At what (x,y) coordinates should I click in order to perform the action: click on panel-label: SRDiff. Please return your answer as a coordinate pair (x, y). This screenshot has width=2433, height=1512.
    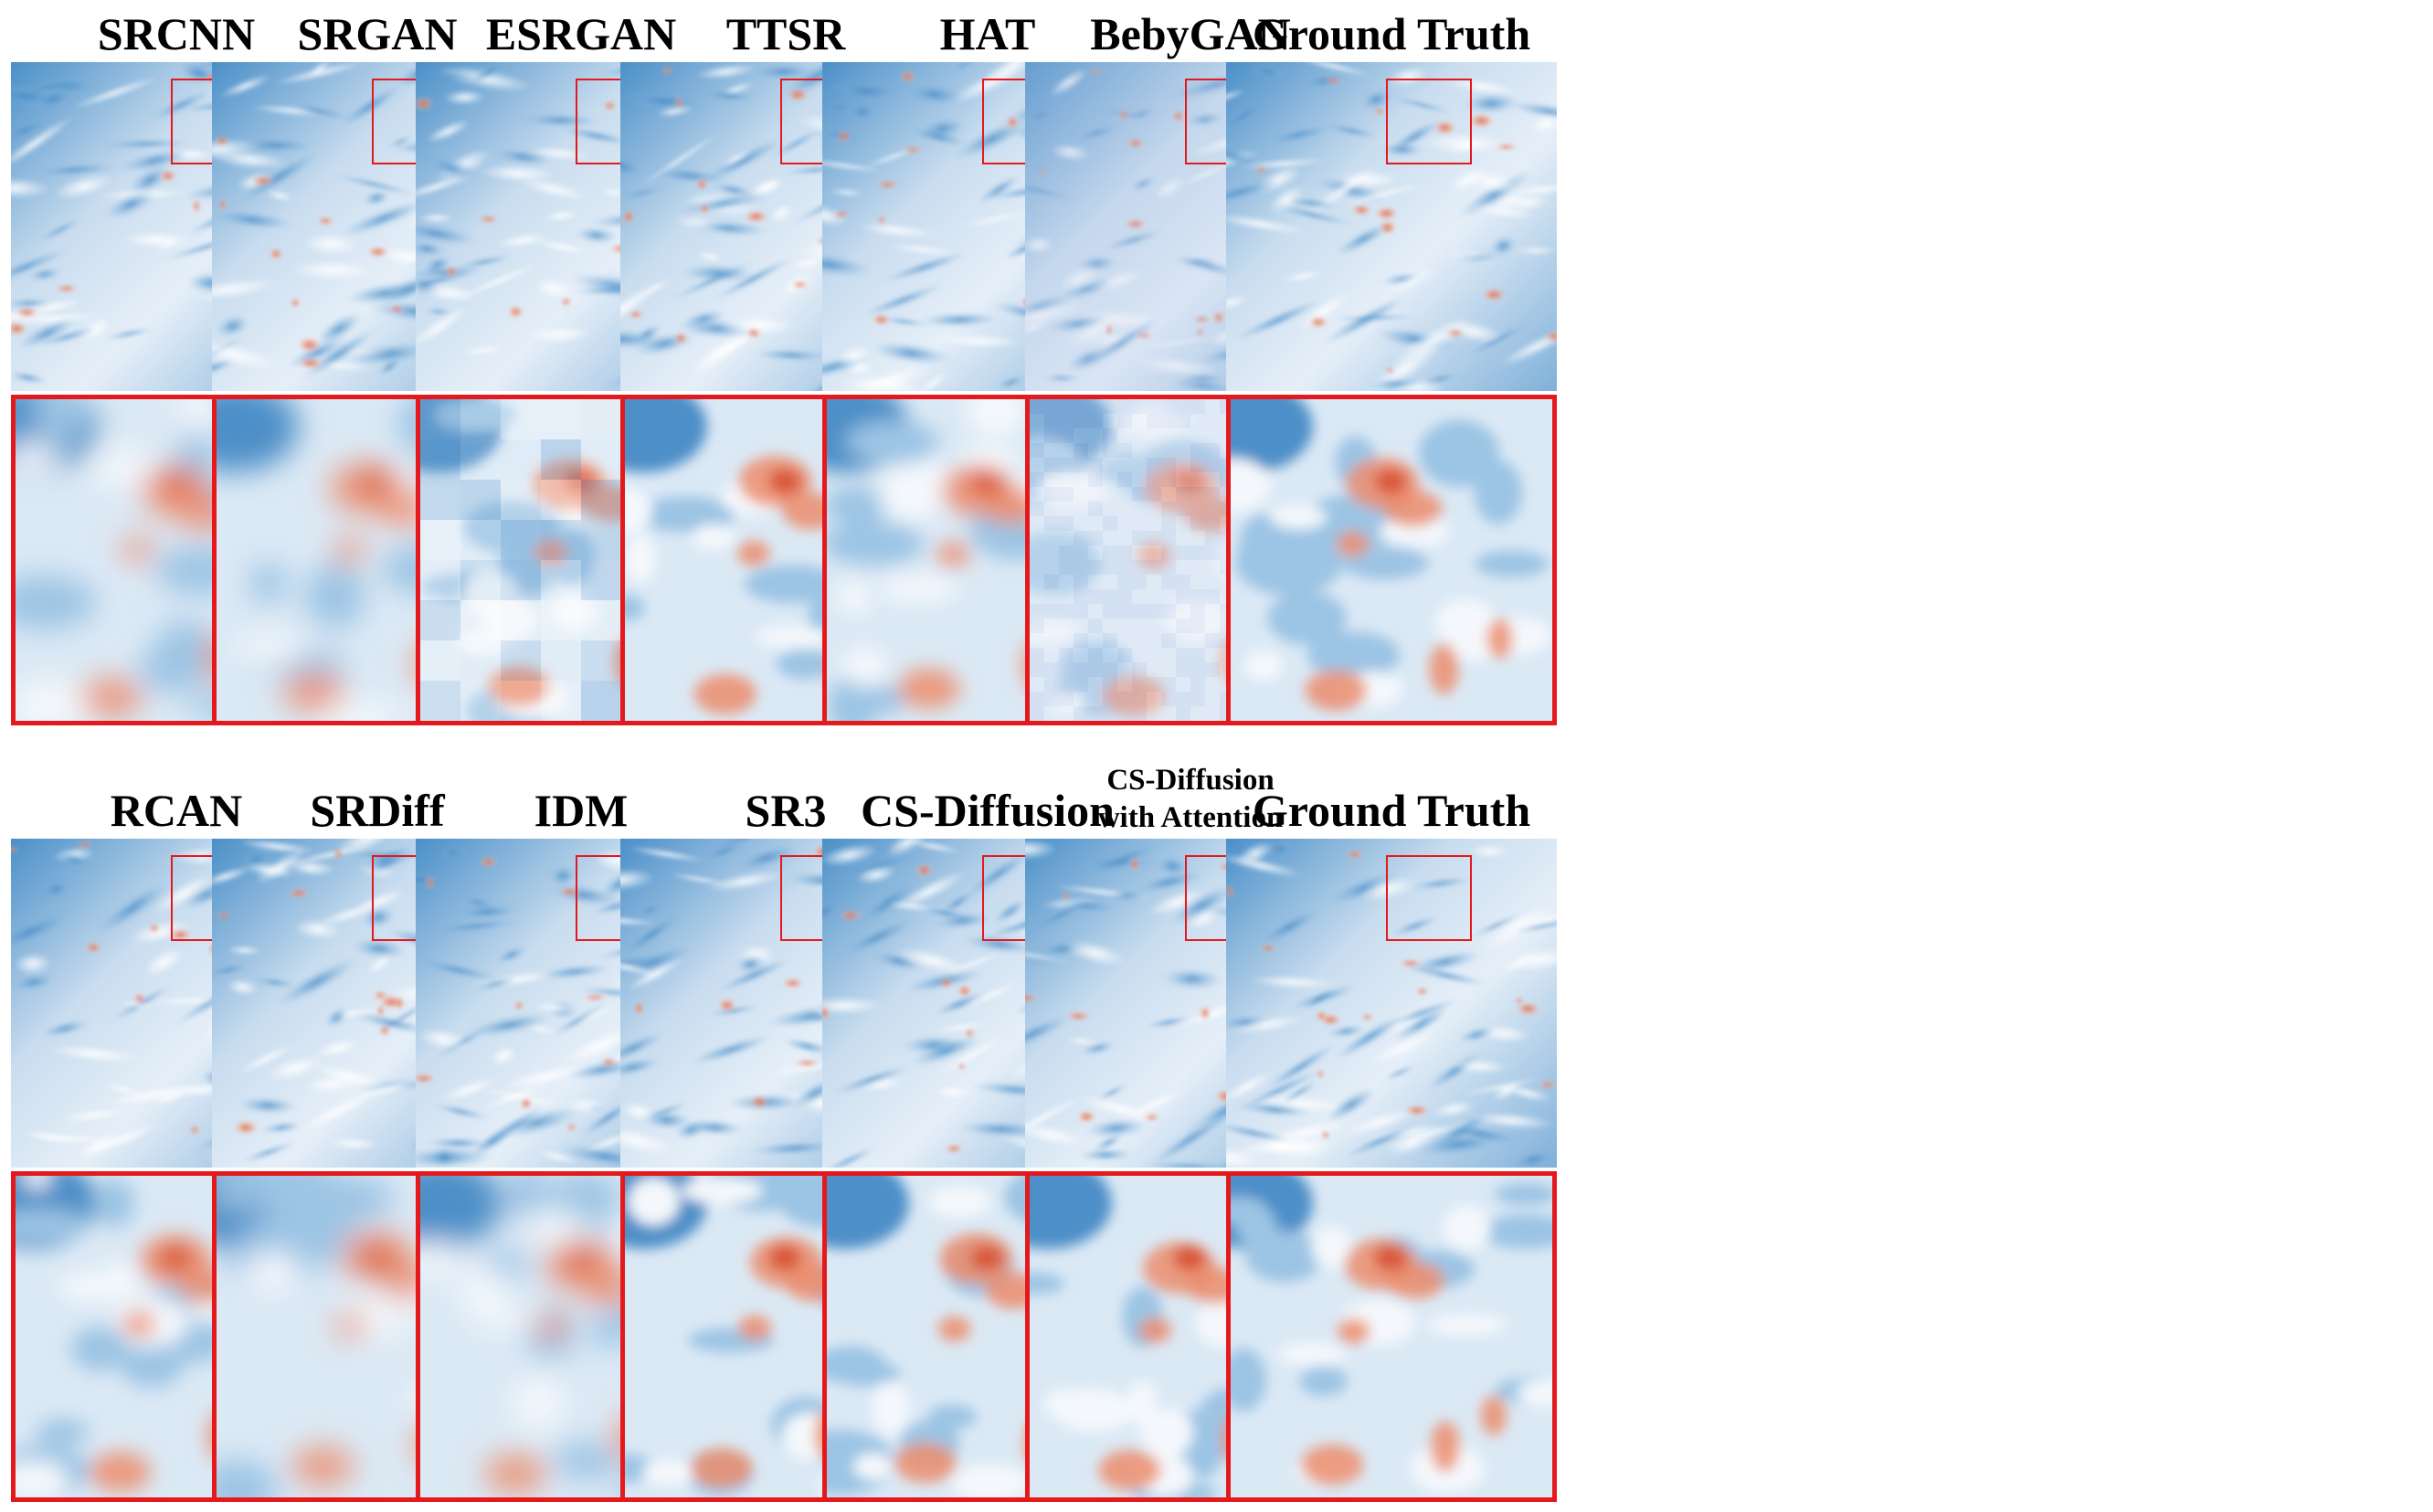
    Looking at the image, I should click on (377, 810).